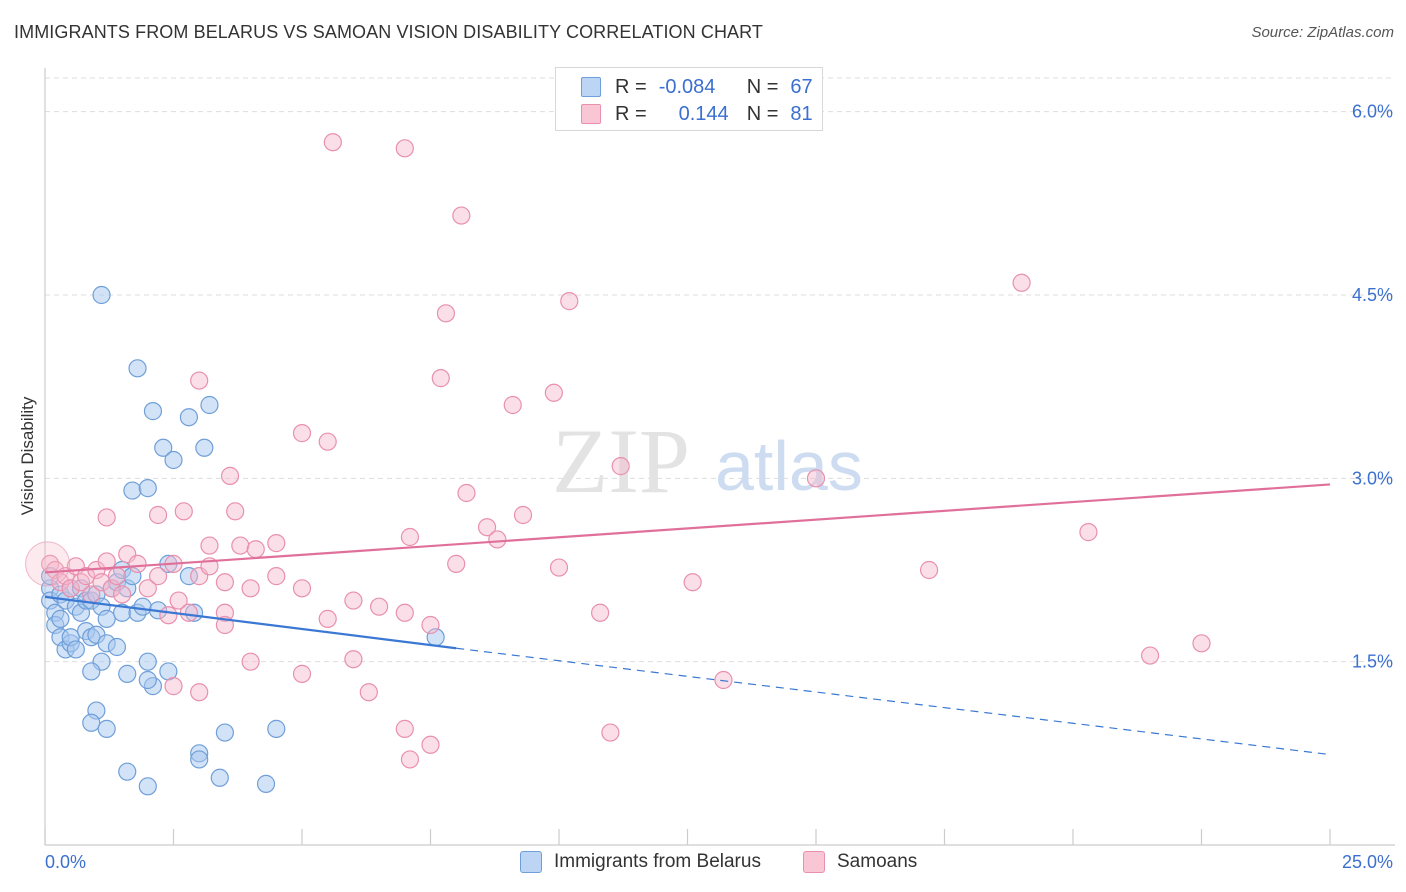  I want to click on trend-line-belarus, so click(250, 622).